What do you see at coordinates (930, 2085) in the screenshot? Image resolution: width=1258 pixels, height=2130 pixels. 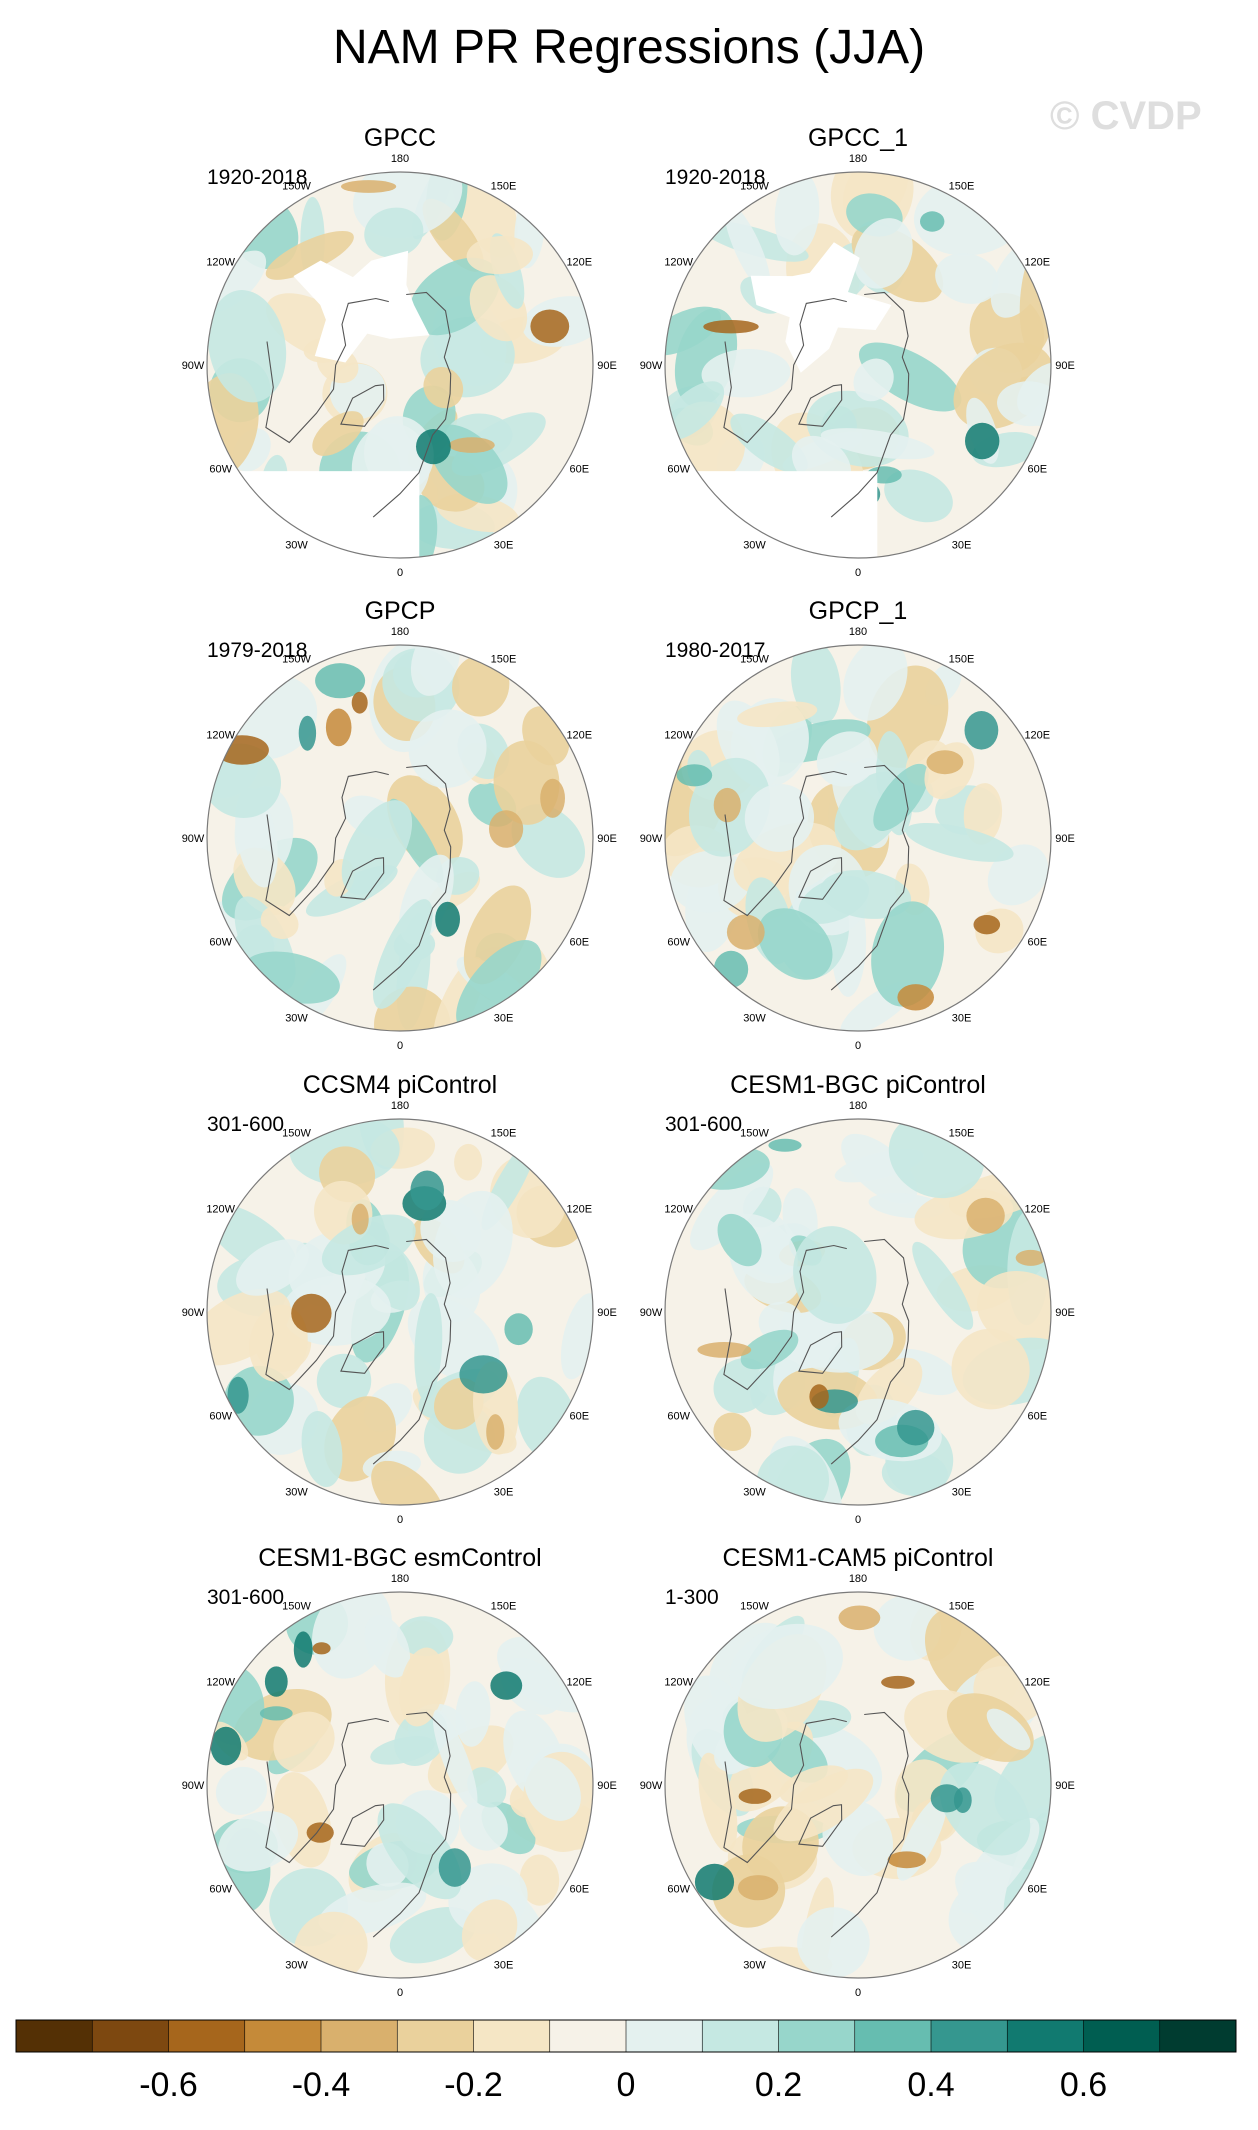 I see `colorbar-tick-label: 0.4` at bounding box center [930, 2085].